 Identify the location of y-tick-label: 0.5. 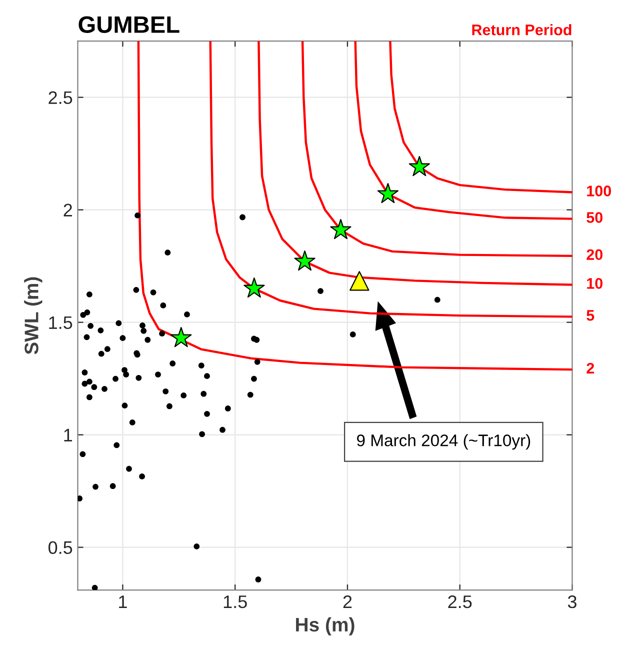
(60, 547).